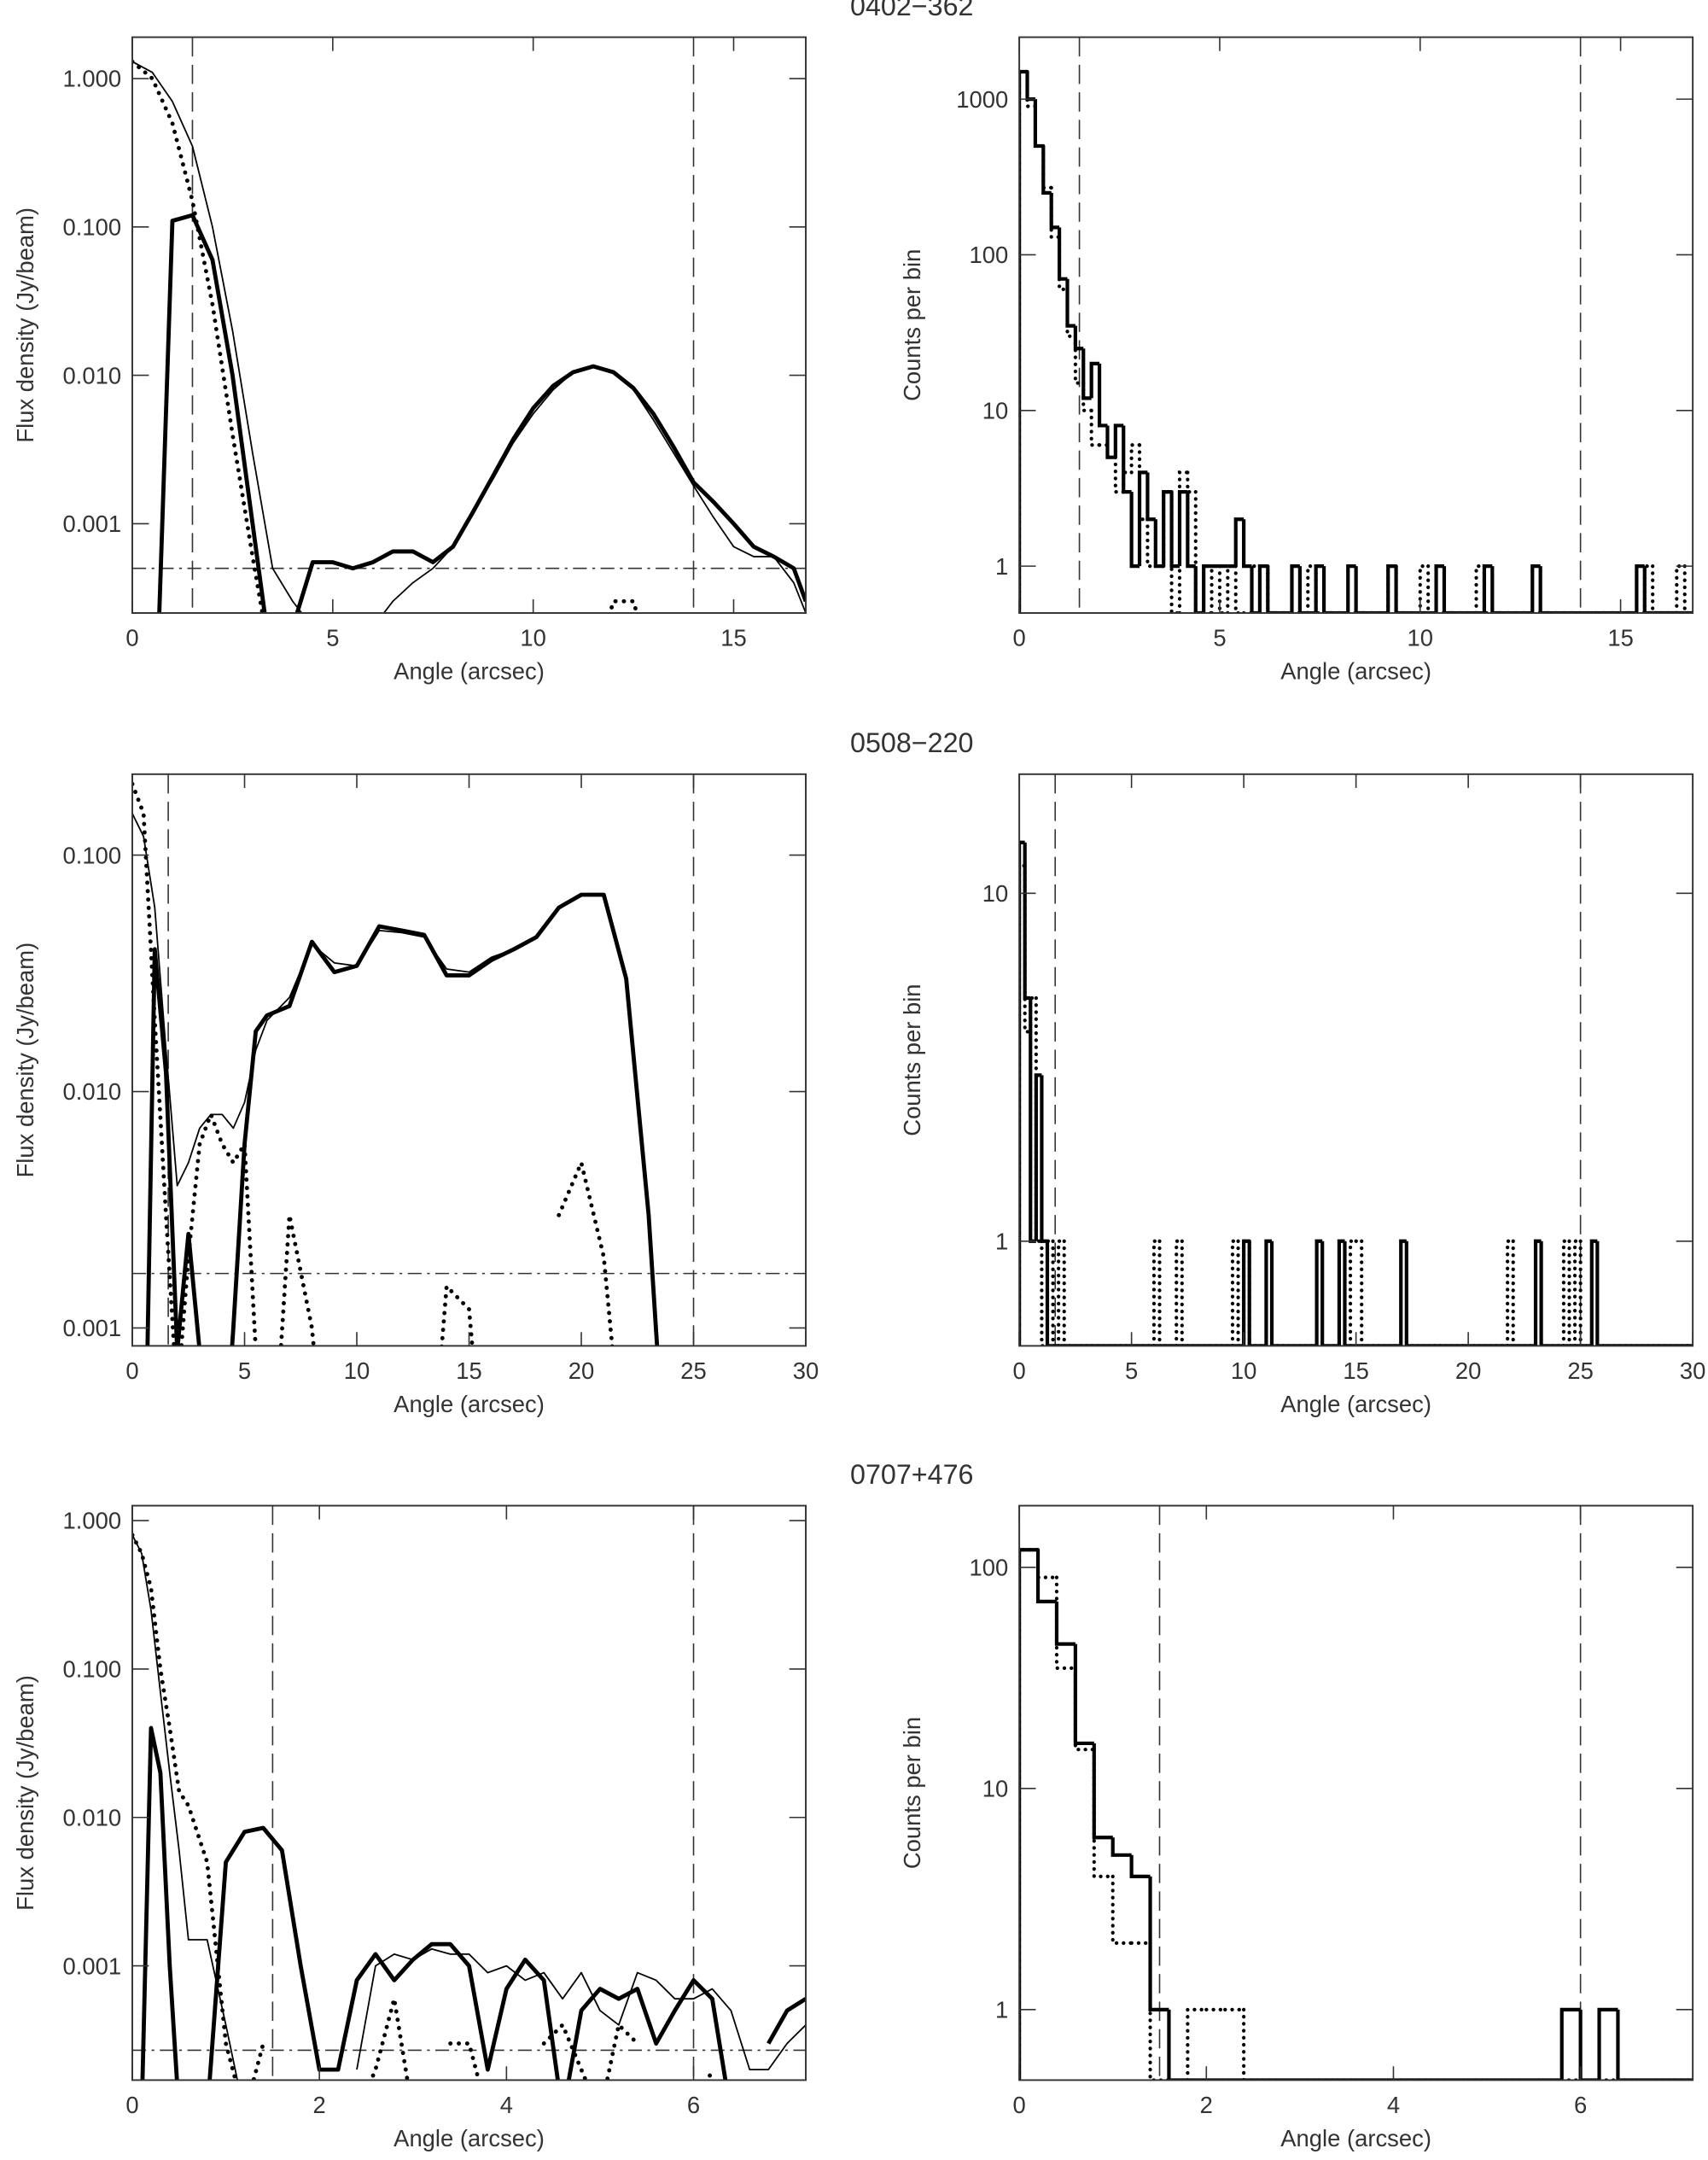  What do you see at coordinates (693, 2105) in the screenshot?
I see `x-tick-label: 6` at bounding box center [693, 2105].